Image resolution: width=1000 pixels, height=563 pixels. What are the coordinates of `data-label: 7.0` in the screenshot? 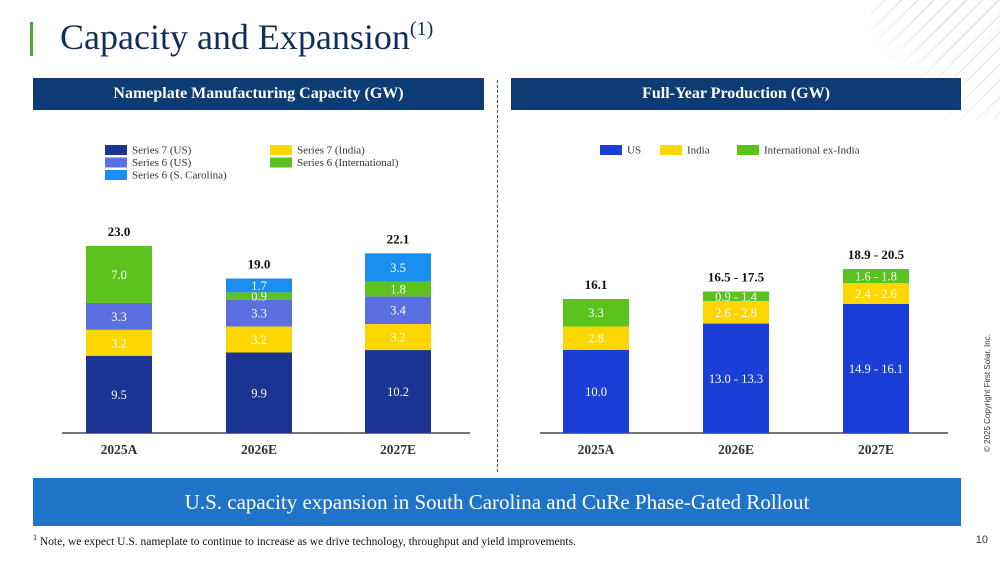 It's located at (119, 275).